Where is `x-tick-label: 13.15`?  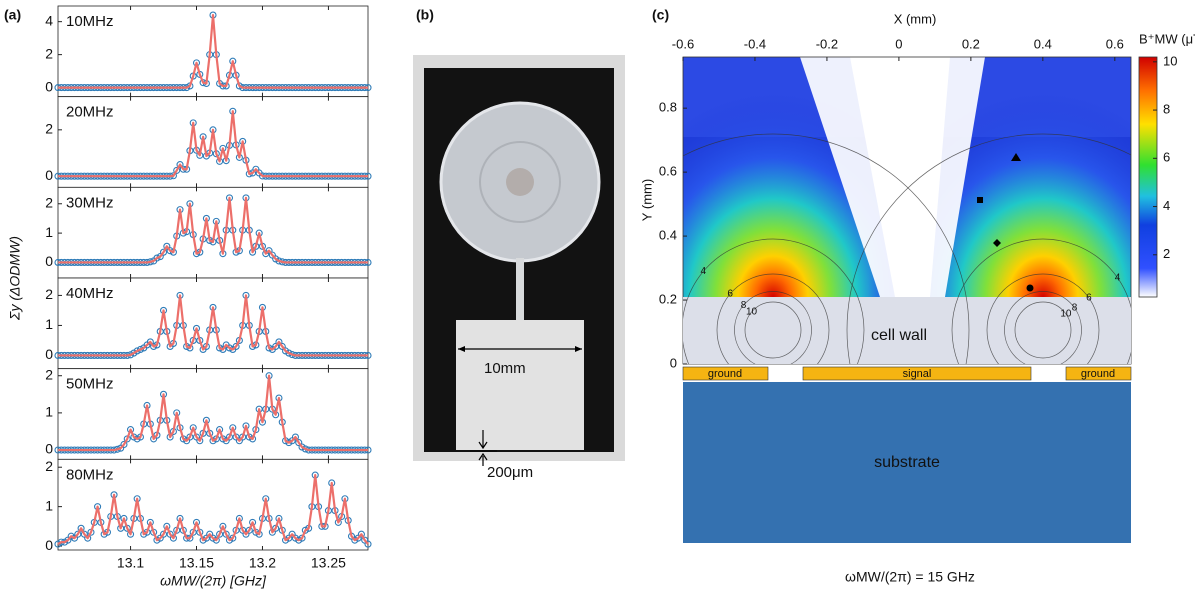 x-tick-label: 13.15 is located at coordinates (196, 563).